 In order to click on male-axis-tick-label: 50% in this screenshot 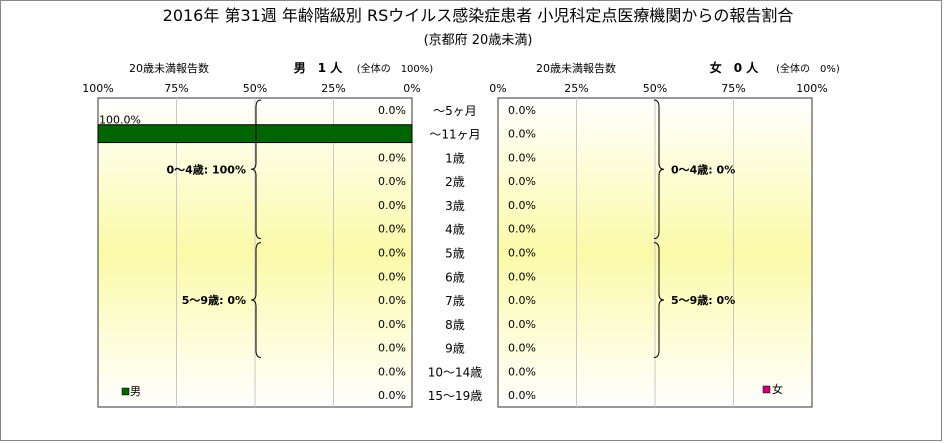, I will do `click(255, 88)`.